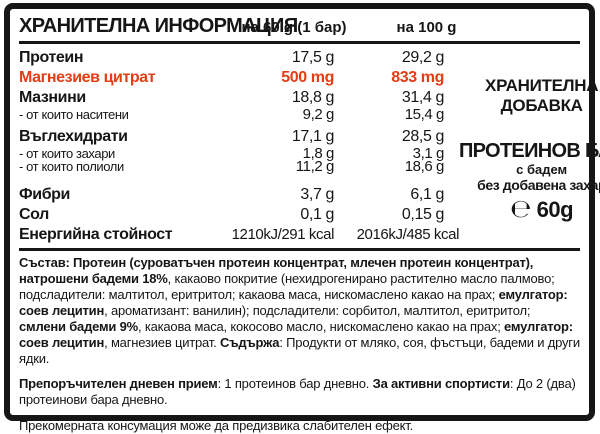  I want to click on row-value-60g: 11,2 g, so click(271, 166).